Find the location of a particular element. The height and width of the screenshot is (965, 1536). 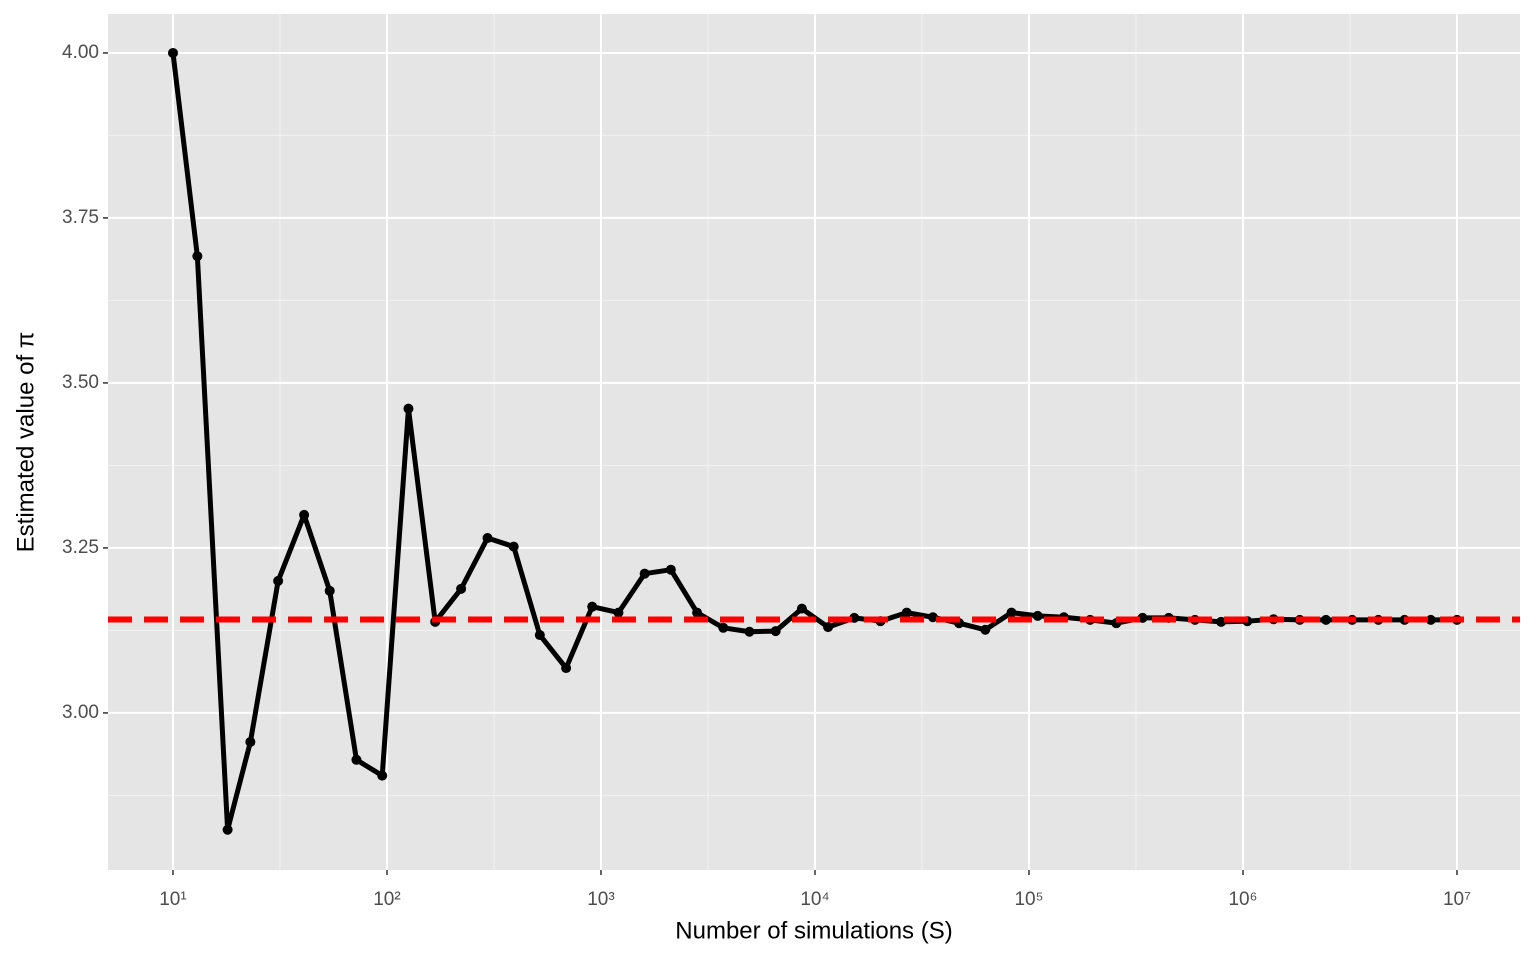

x-tick-label: 10⁵ is located at coordinates (1028, 899).